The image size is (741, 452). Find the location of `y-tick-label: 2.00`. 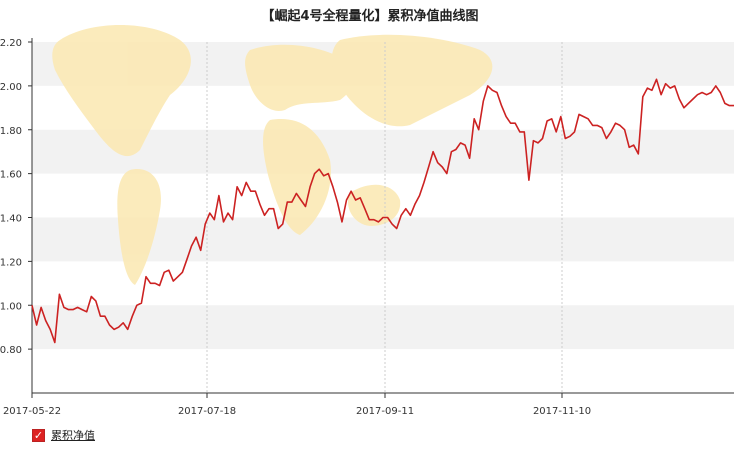

y-tick-label: 2.00 is located at coordinates (11, 87).